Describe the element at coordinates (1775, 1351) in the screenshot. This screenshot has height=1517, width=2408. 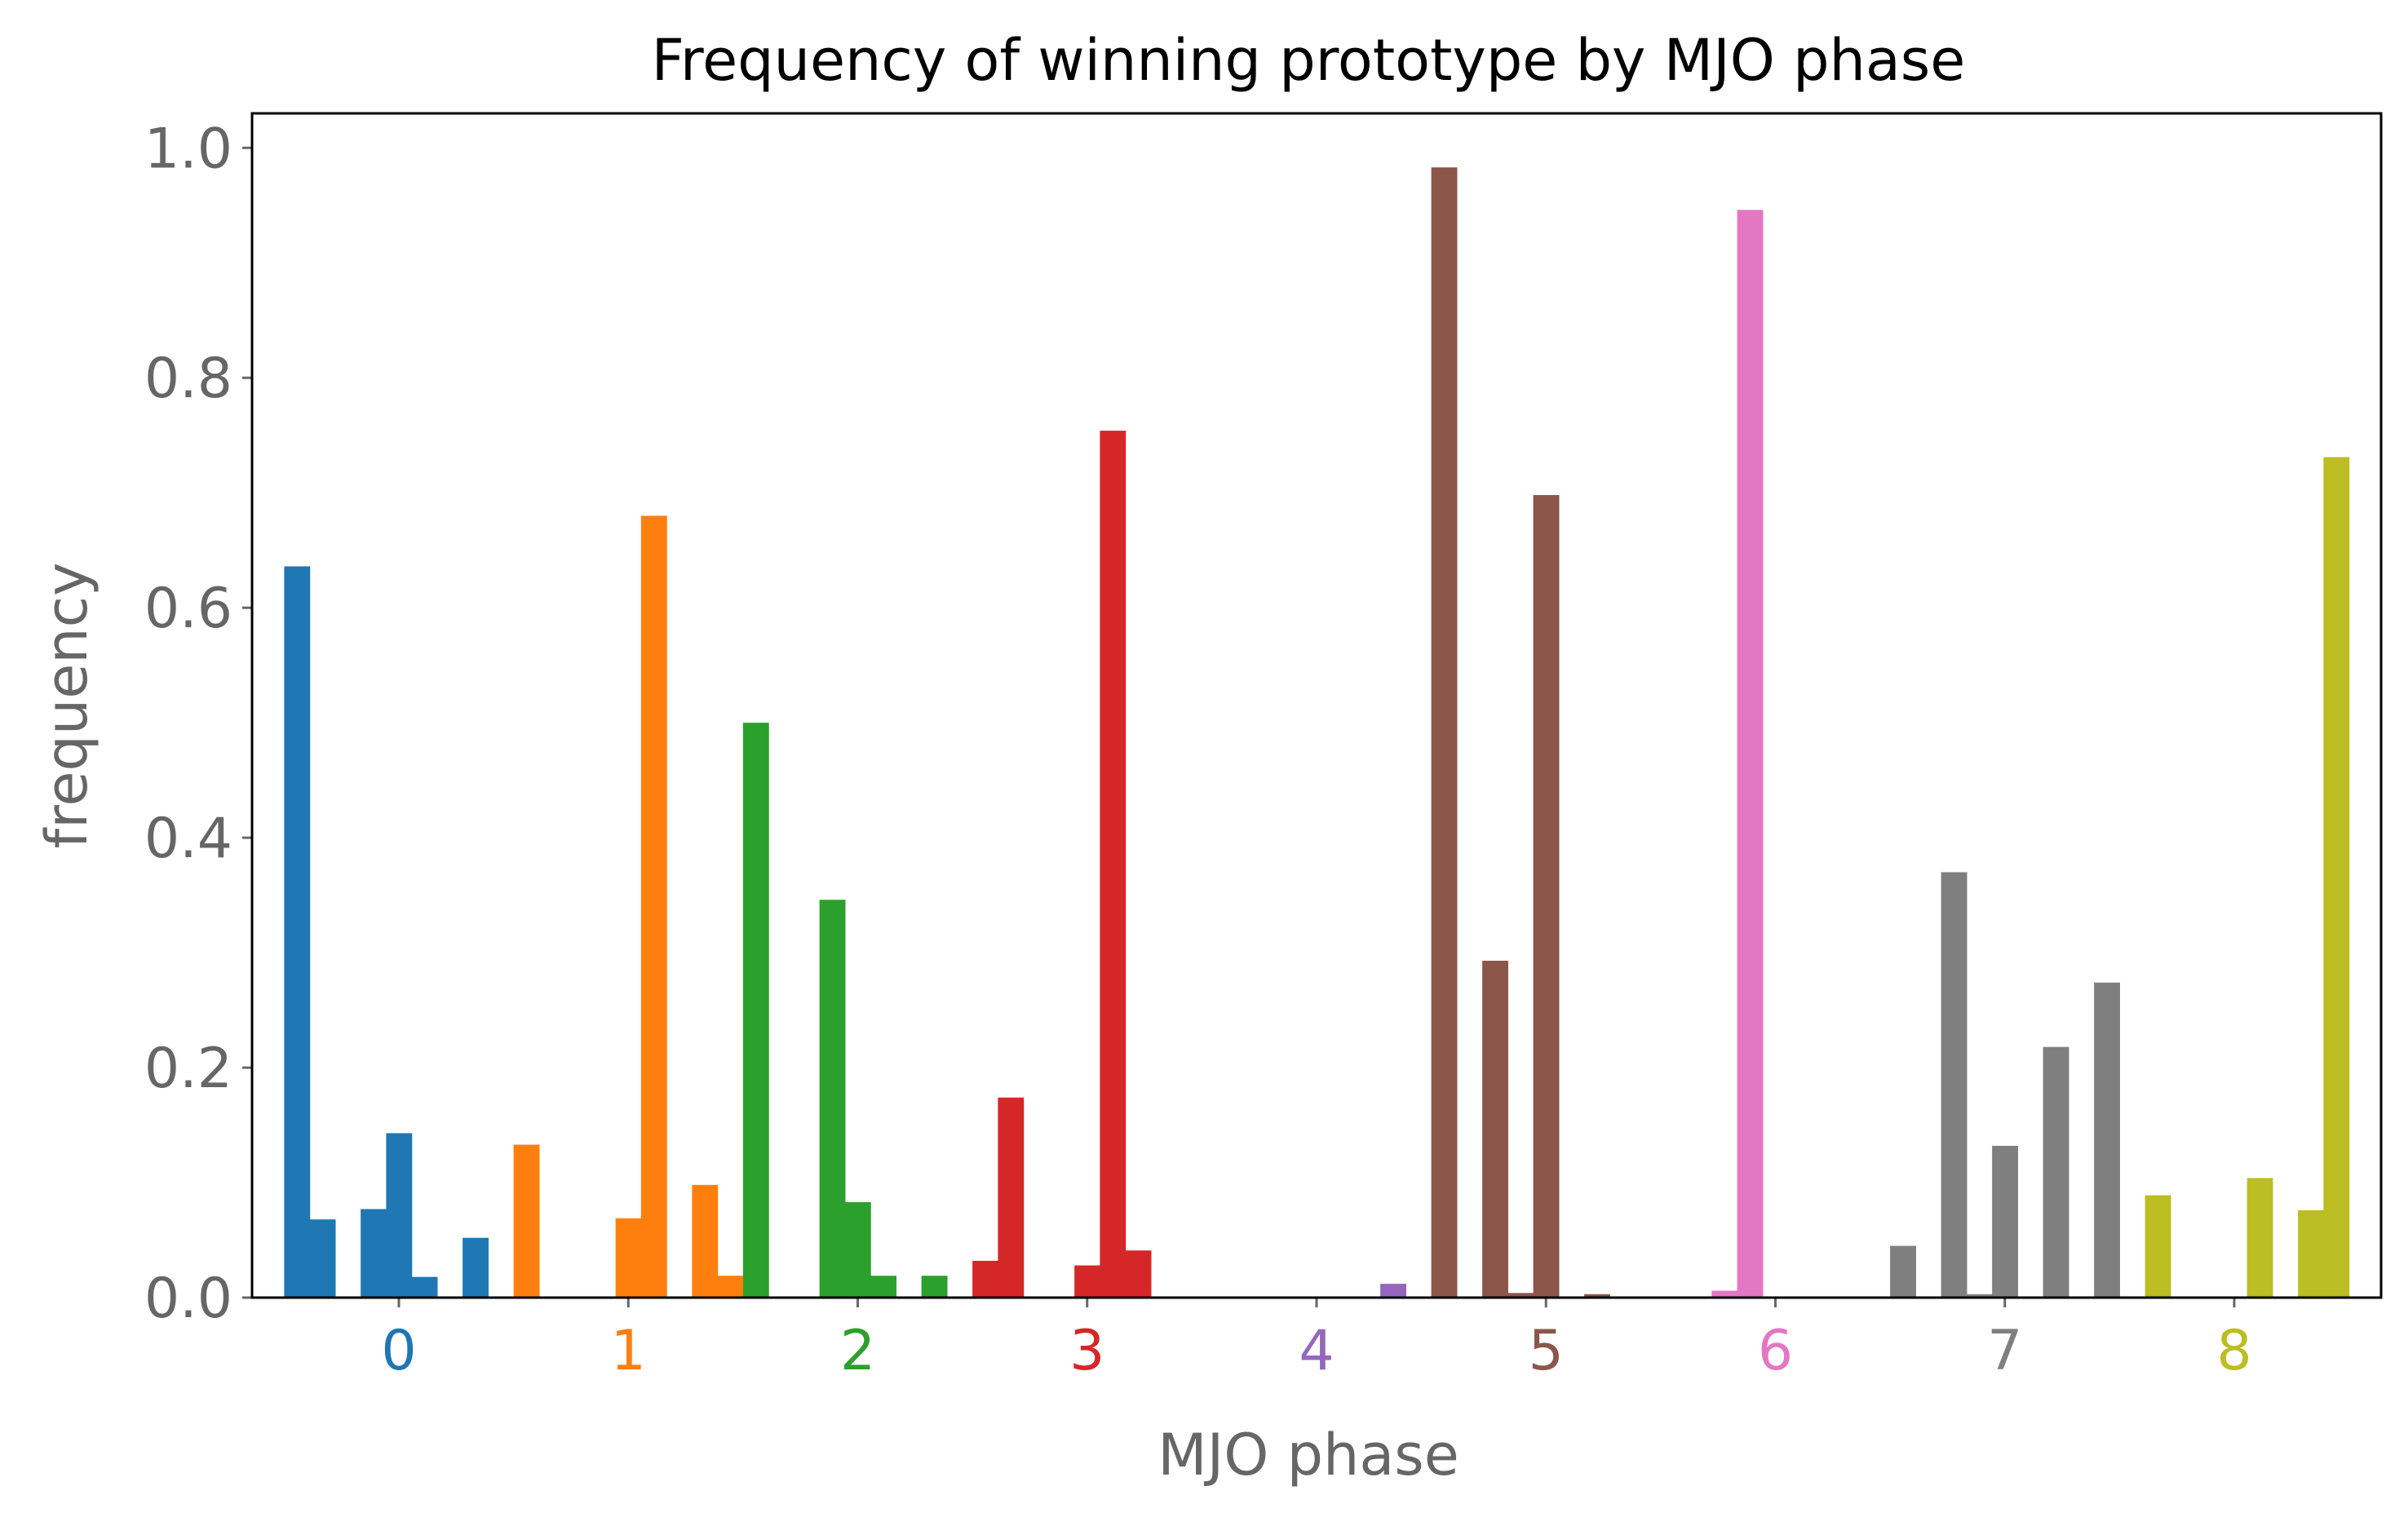
I see `x-tick-label: 6` at that location.